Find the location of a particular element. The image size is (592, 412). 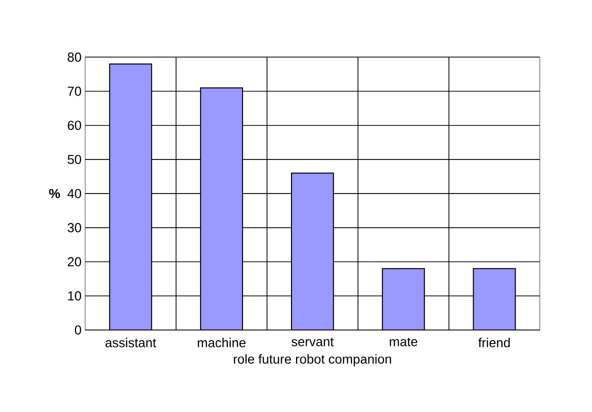

y-axis-title: % is located at coordinates (54, 193).